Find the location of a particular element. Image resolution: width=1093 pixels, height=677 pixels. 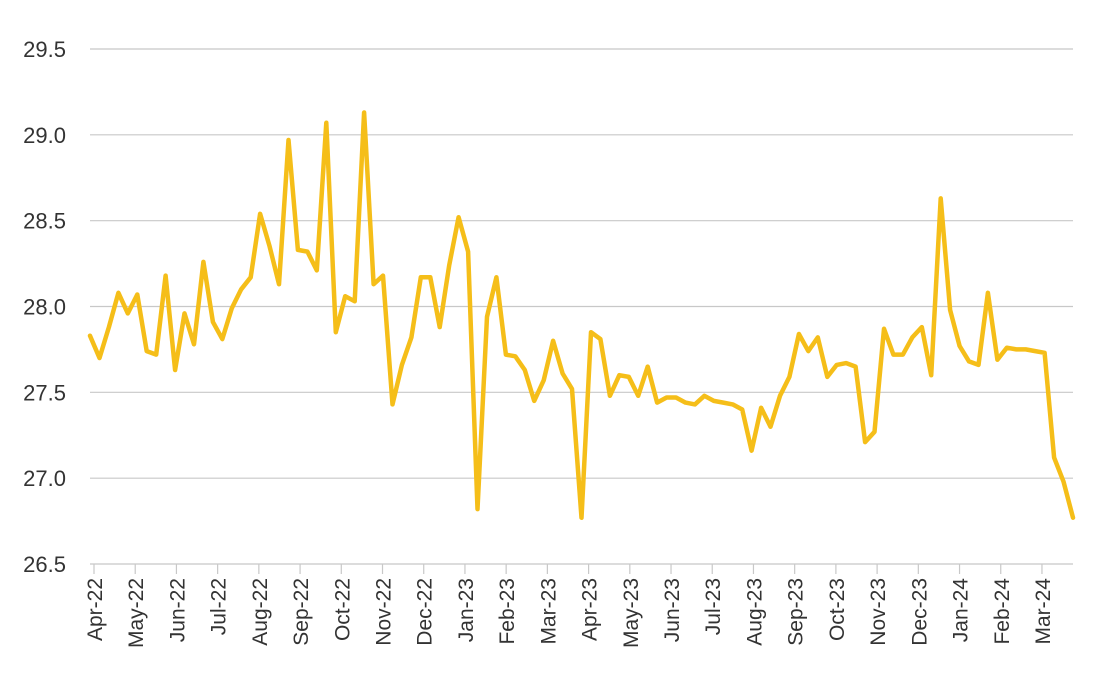

x-tick-label: Nov-23 is located at coordinates (878, 612).